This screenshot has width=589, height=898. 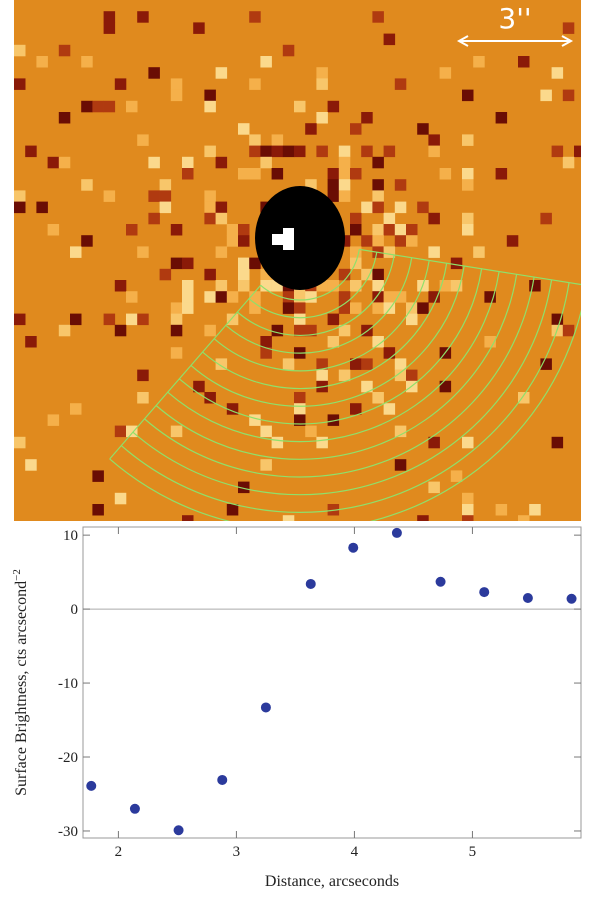 I want to click on wedge-edge, so click(x=185, y=372).